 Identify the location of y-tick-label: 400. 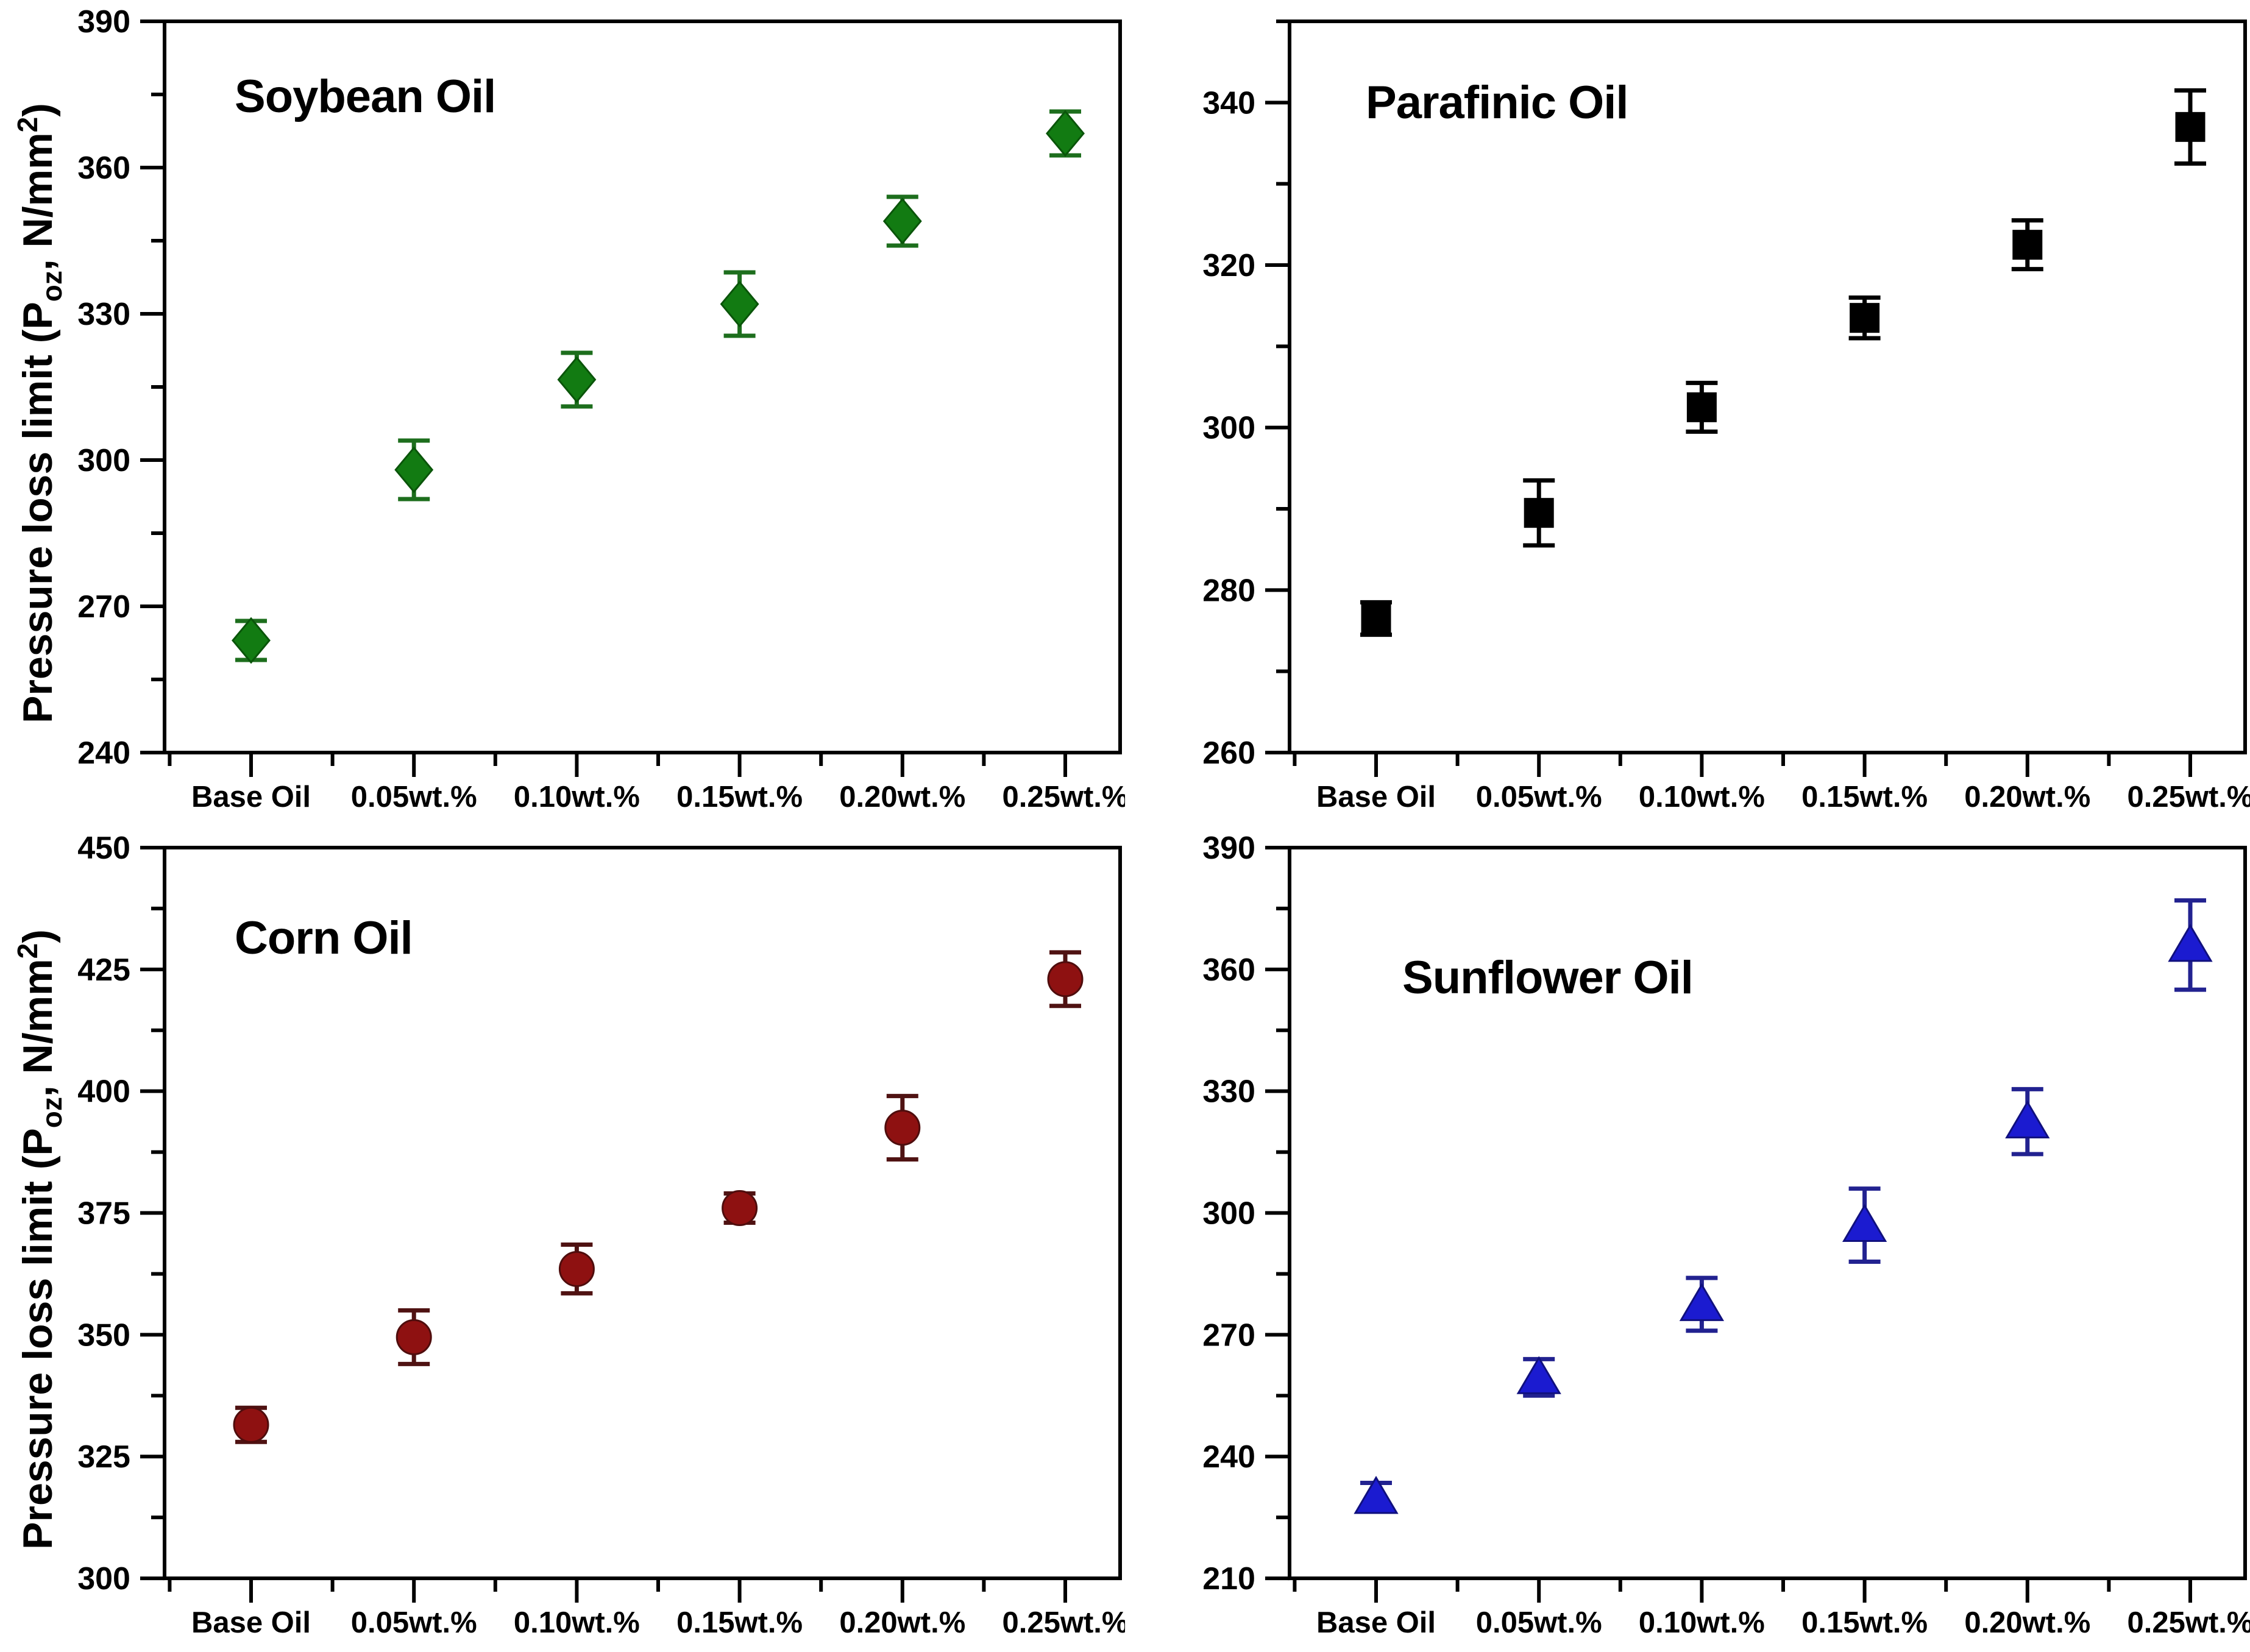
(103, 1092).